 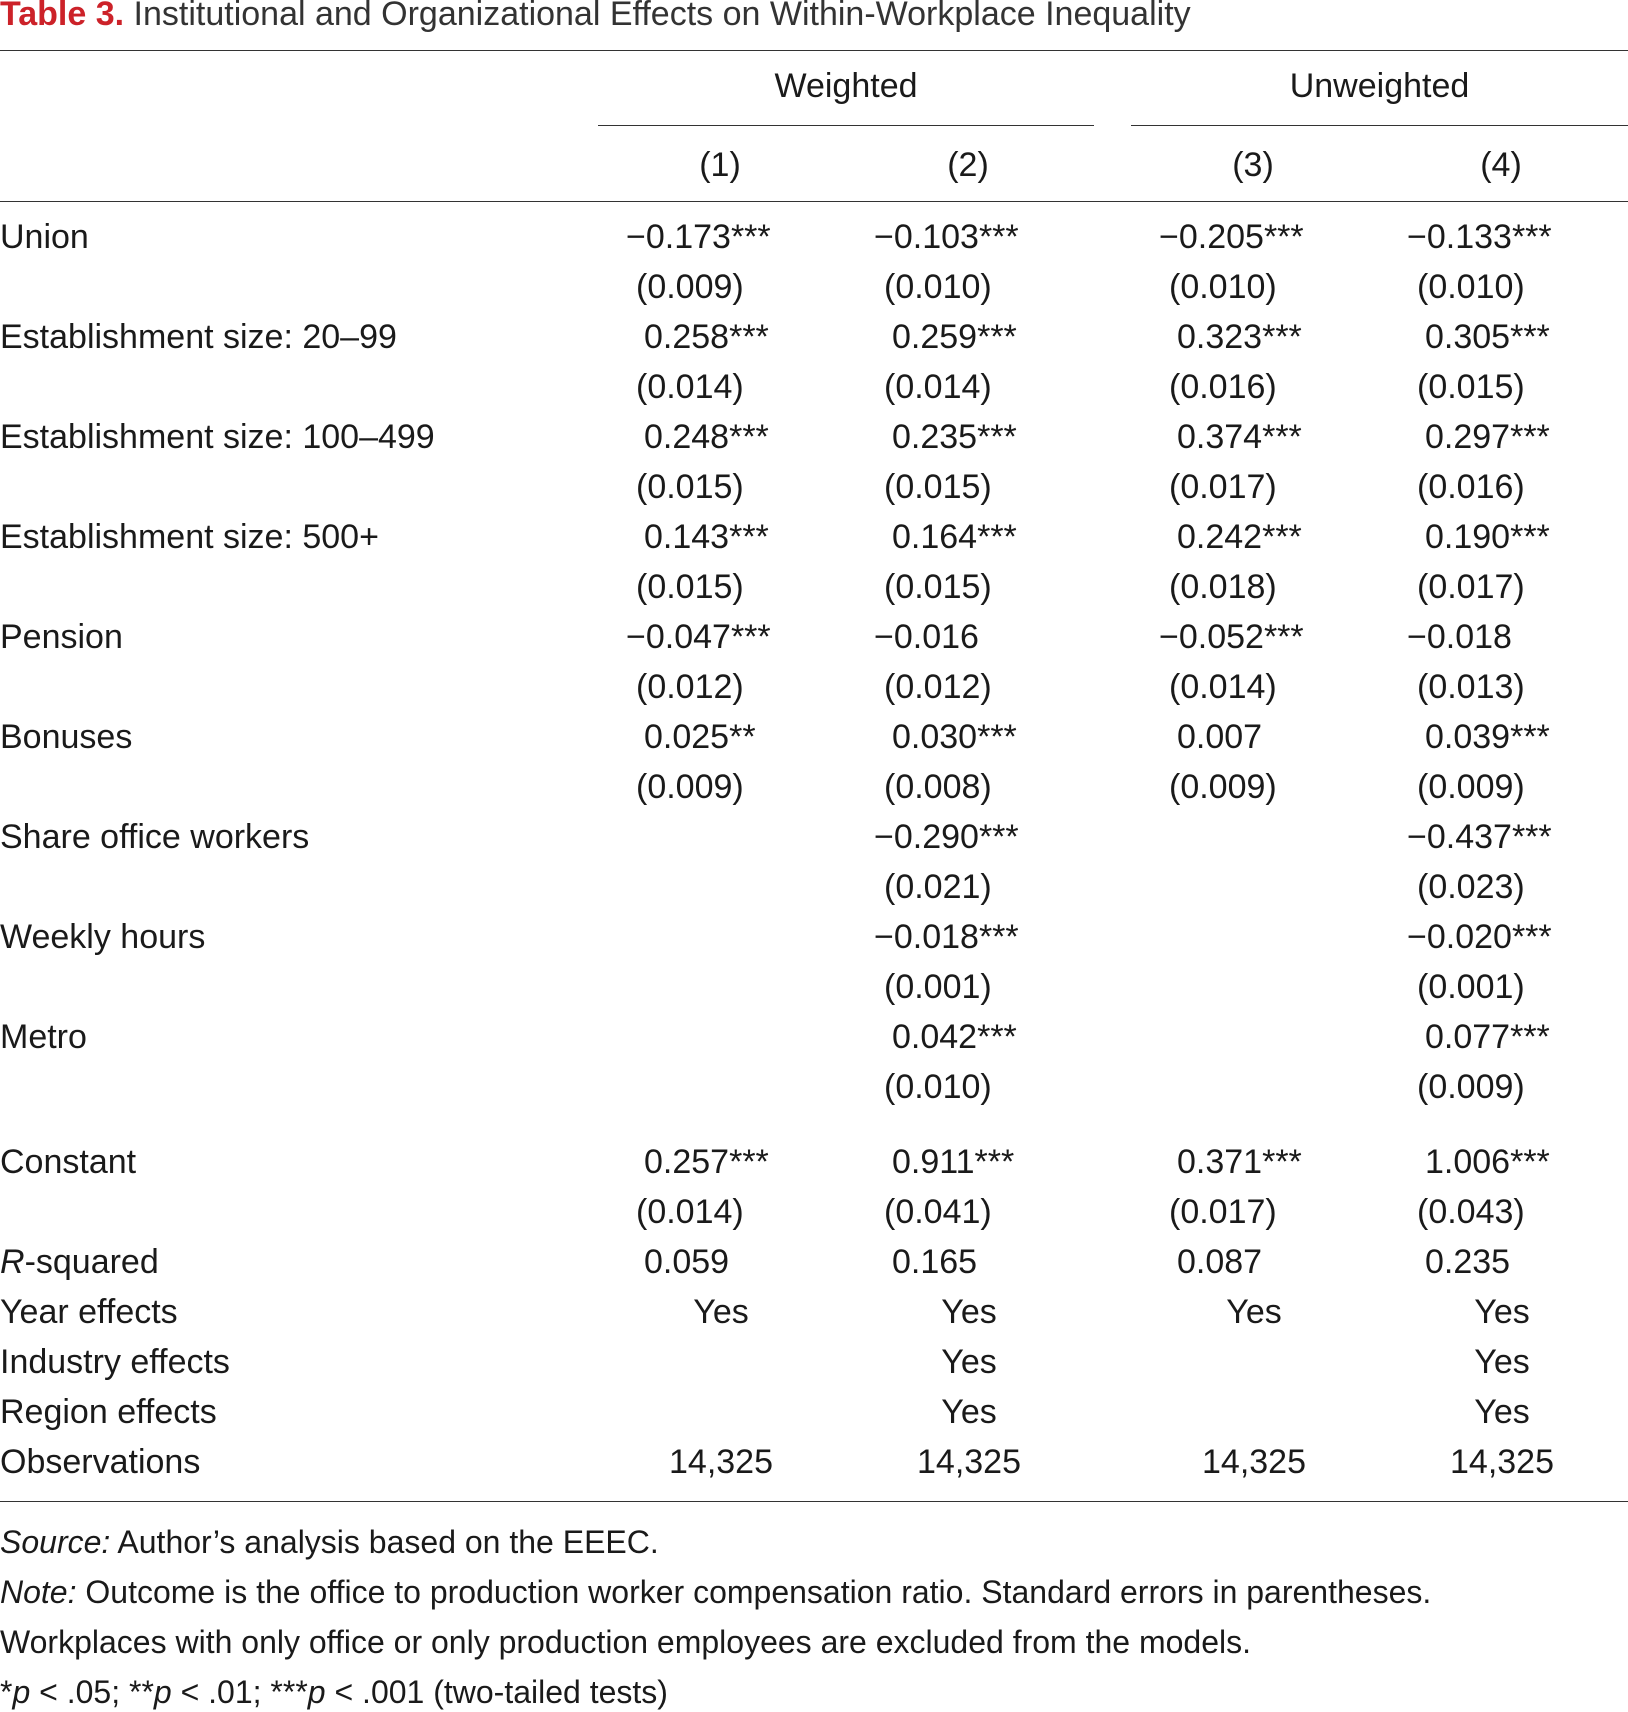 I want to click on se-weekly-hours-col4: (0.001), so click(x=1471, y=987).